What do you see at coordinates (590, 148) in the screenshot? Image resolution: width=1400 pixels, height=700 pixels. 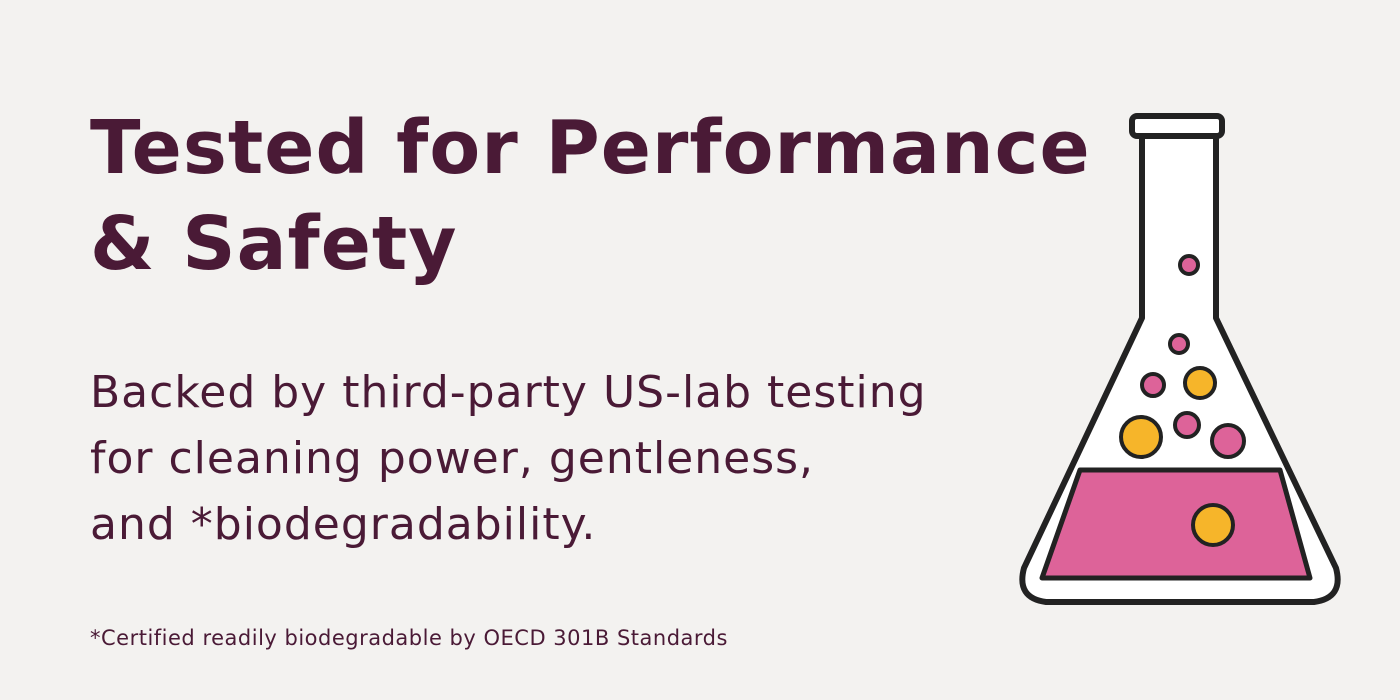 I see `title-line: Tested for Performance` at bounding box center [590, 148].